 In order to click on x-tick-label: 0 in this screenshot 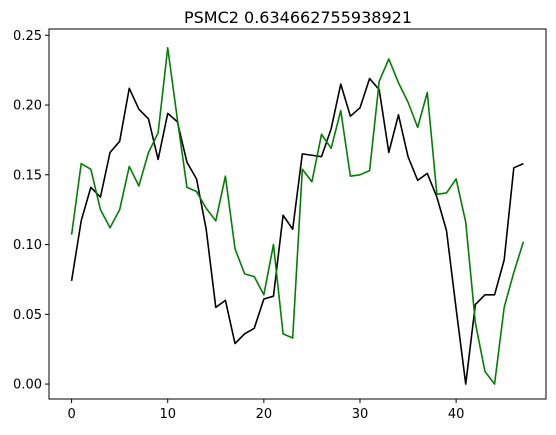, I will do `click(71, 414)`.